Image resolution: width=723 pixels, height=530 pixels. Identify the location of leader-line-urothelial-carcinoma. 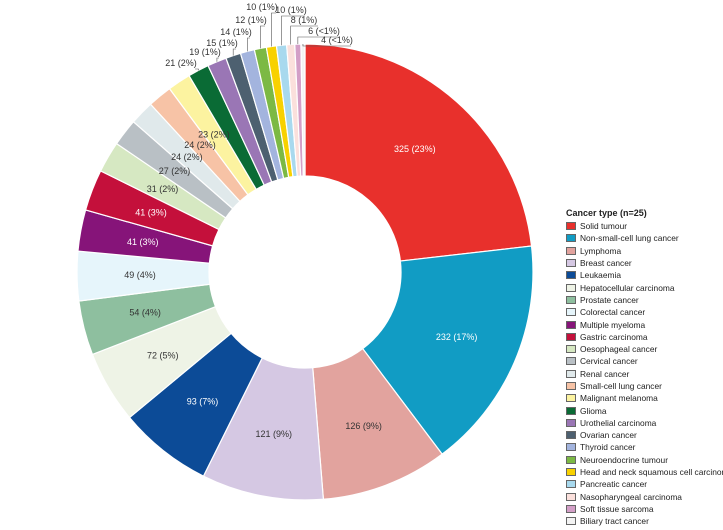
(217, 59).